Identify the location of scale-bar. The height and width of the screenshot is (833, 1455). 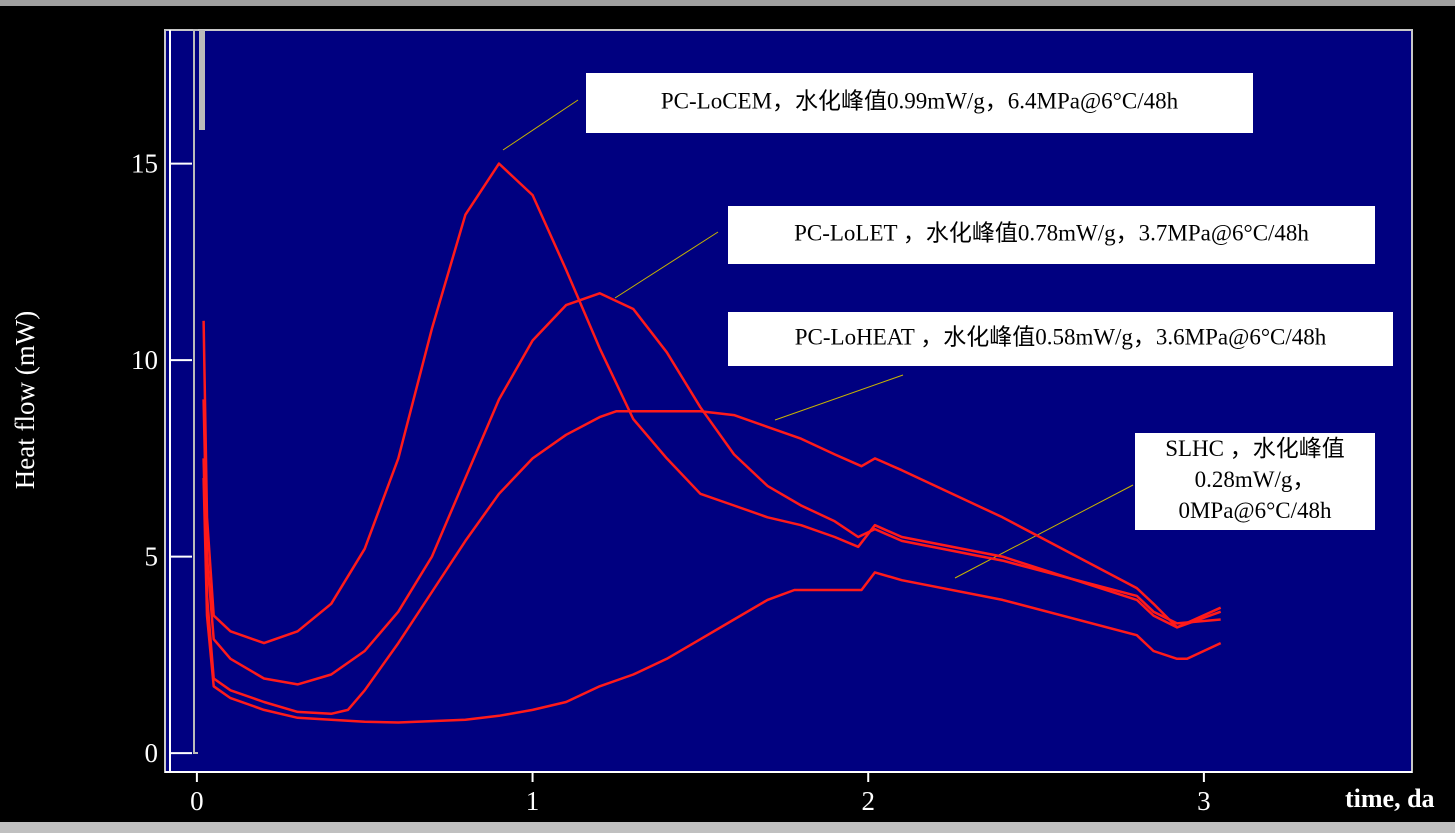
(202, 80).